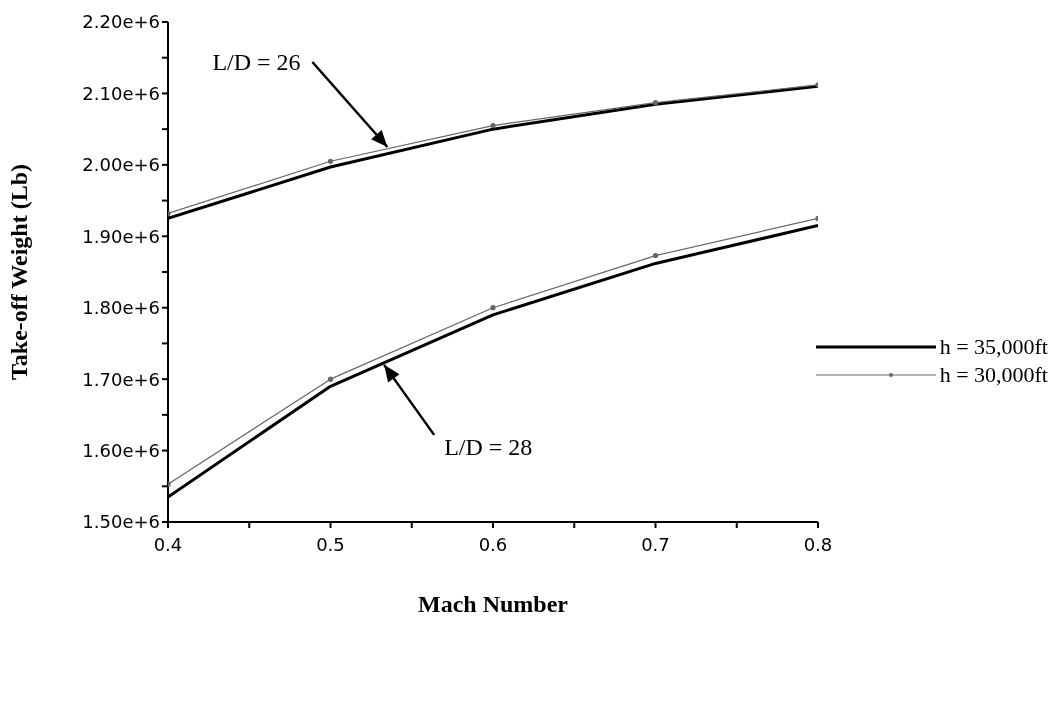 The height and width of the screenshot is (718, 1057). What do you see at coordinates (121, 22) in the screenshot?
I see `y-tick-label: 2.20e+6` at bounding box center [121, 22].